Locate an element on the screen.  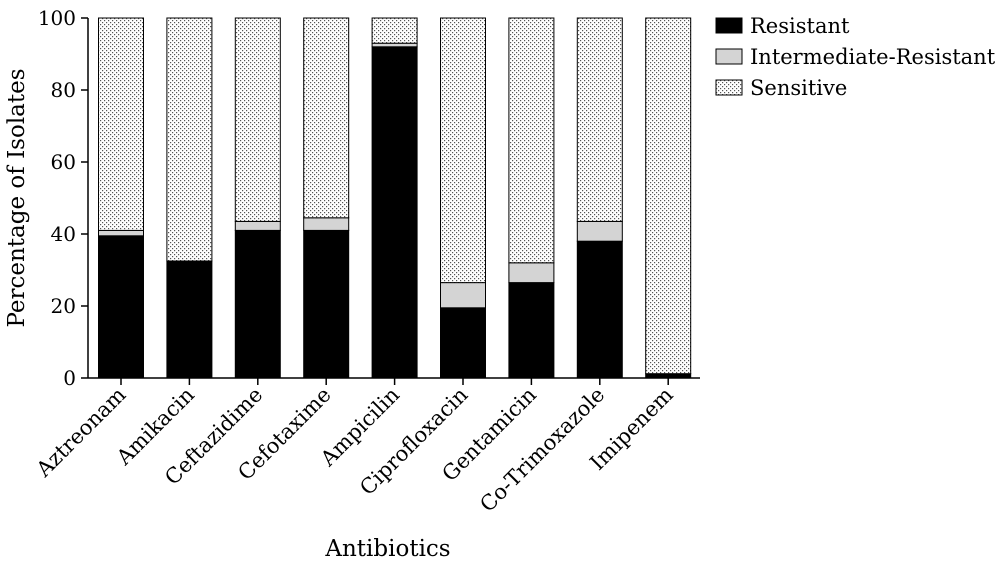
x-axis-title: Antibiotics is located at coordinates (387, 549).